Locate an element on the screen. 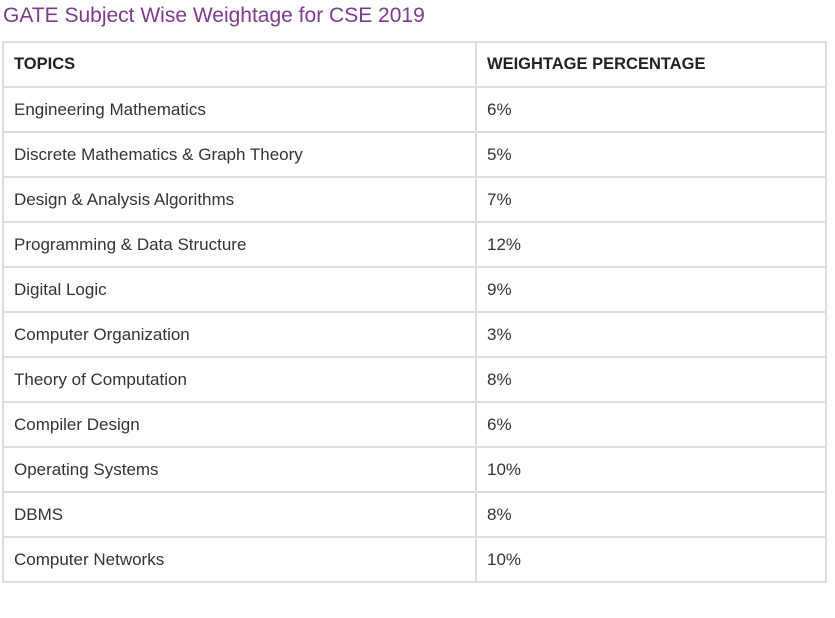 Image resolution: width=835 pixels, height=618 pixels. column-header-topics: TOPICS is located at coordinates (239, 64).